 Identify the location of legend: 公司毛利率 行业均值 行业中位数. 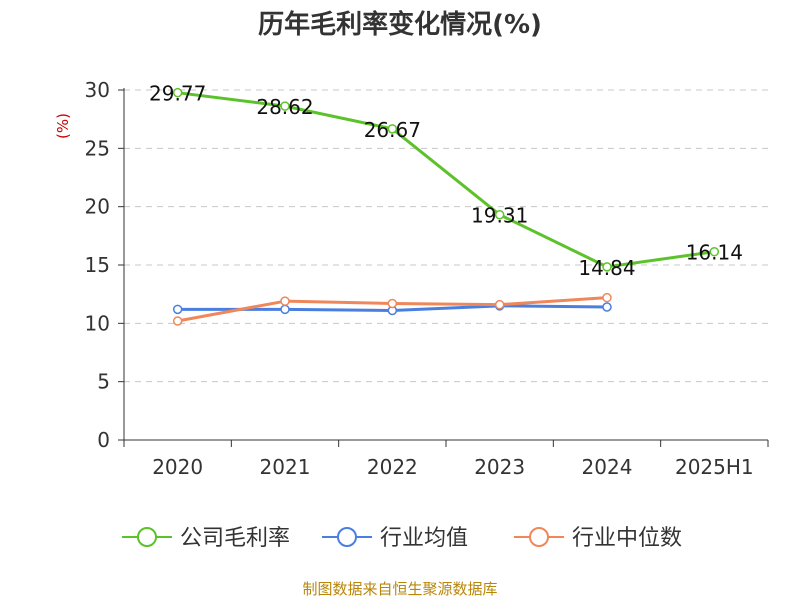
(402, 538).